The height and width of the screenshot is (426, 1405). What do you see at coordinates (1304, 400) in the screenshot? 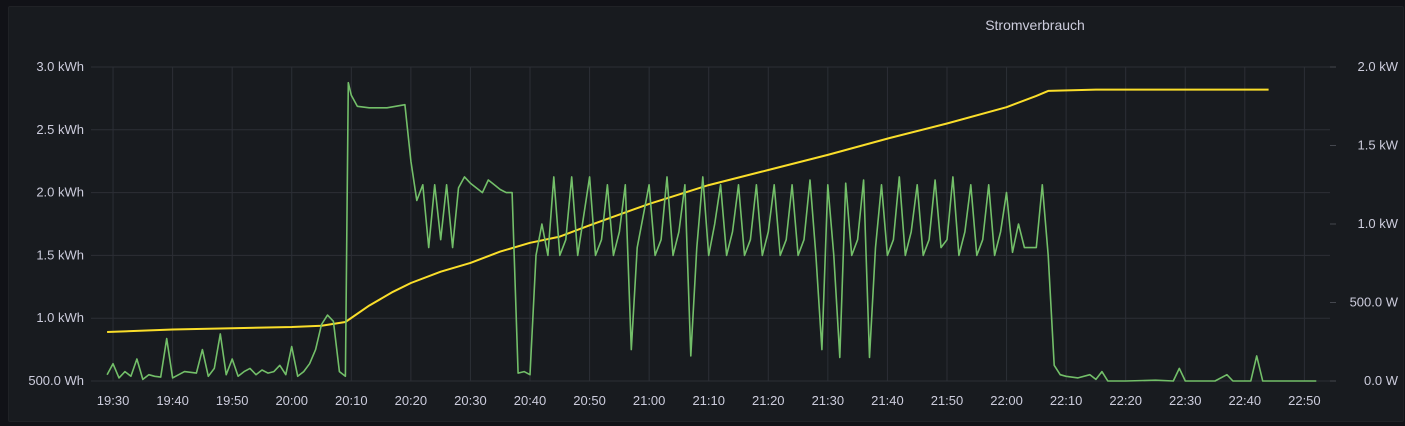
I see `x-tick-label: 22:50` at bounding box center [1304, 400].